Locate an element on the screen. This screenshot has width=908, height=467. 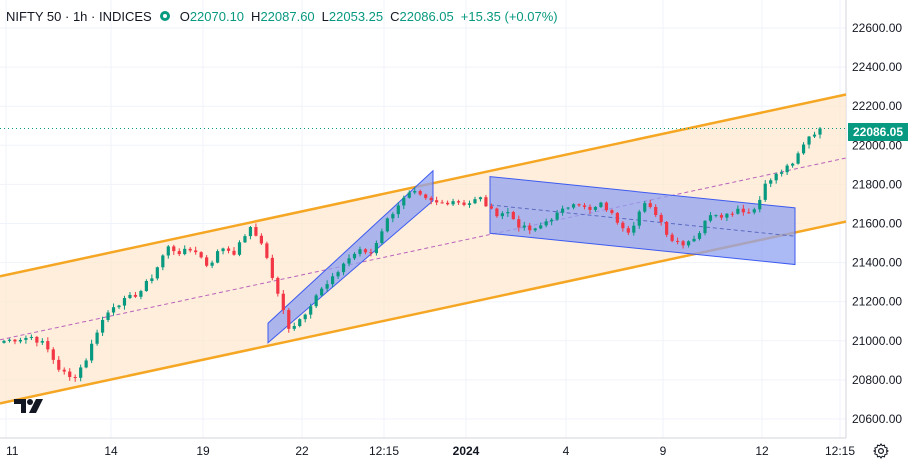
change-value: +15.35 (+0.07%) is located at coordinates (509, 16).